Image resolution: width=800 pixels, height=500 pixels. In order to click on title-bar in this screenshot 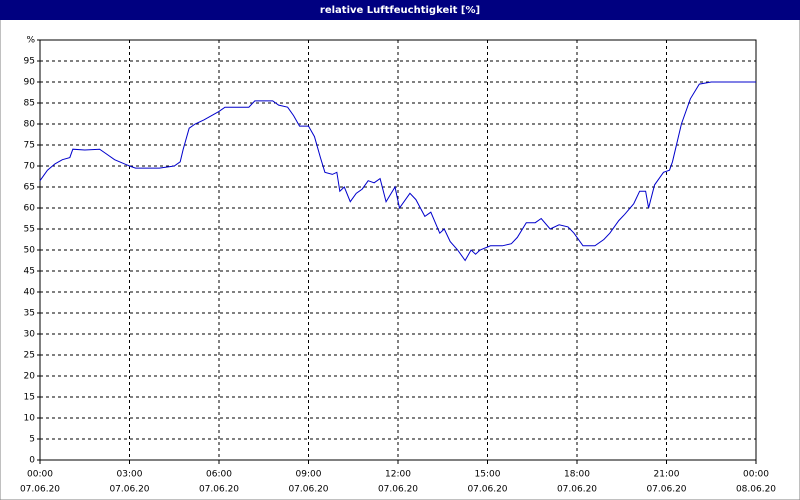, I will do `click(400, 10)`.